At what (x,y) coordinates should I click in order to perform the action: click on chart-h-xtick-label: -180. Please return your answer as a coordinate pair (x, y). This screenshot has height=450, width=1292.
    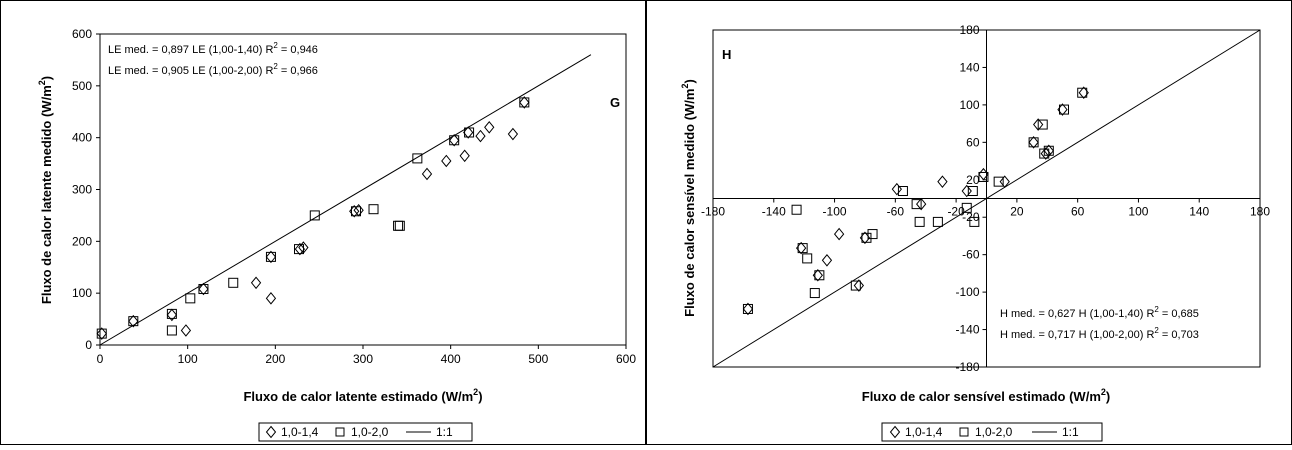
    Looking at the image, I should click on (713, 212).